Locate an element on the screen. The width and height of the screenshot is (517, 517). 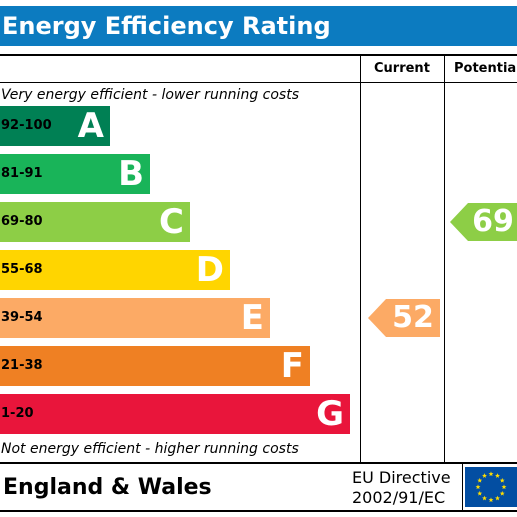
frame-top-line is located at coordinates (258, 55).